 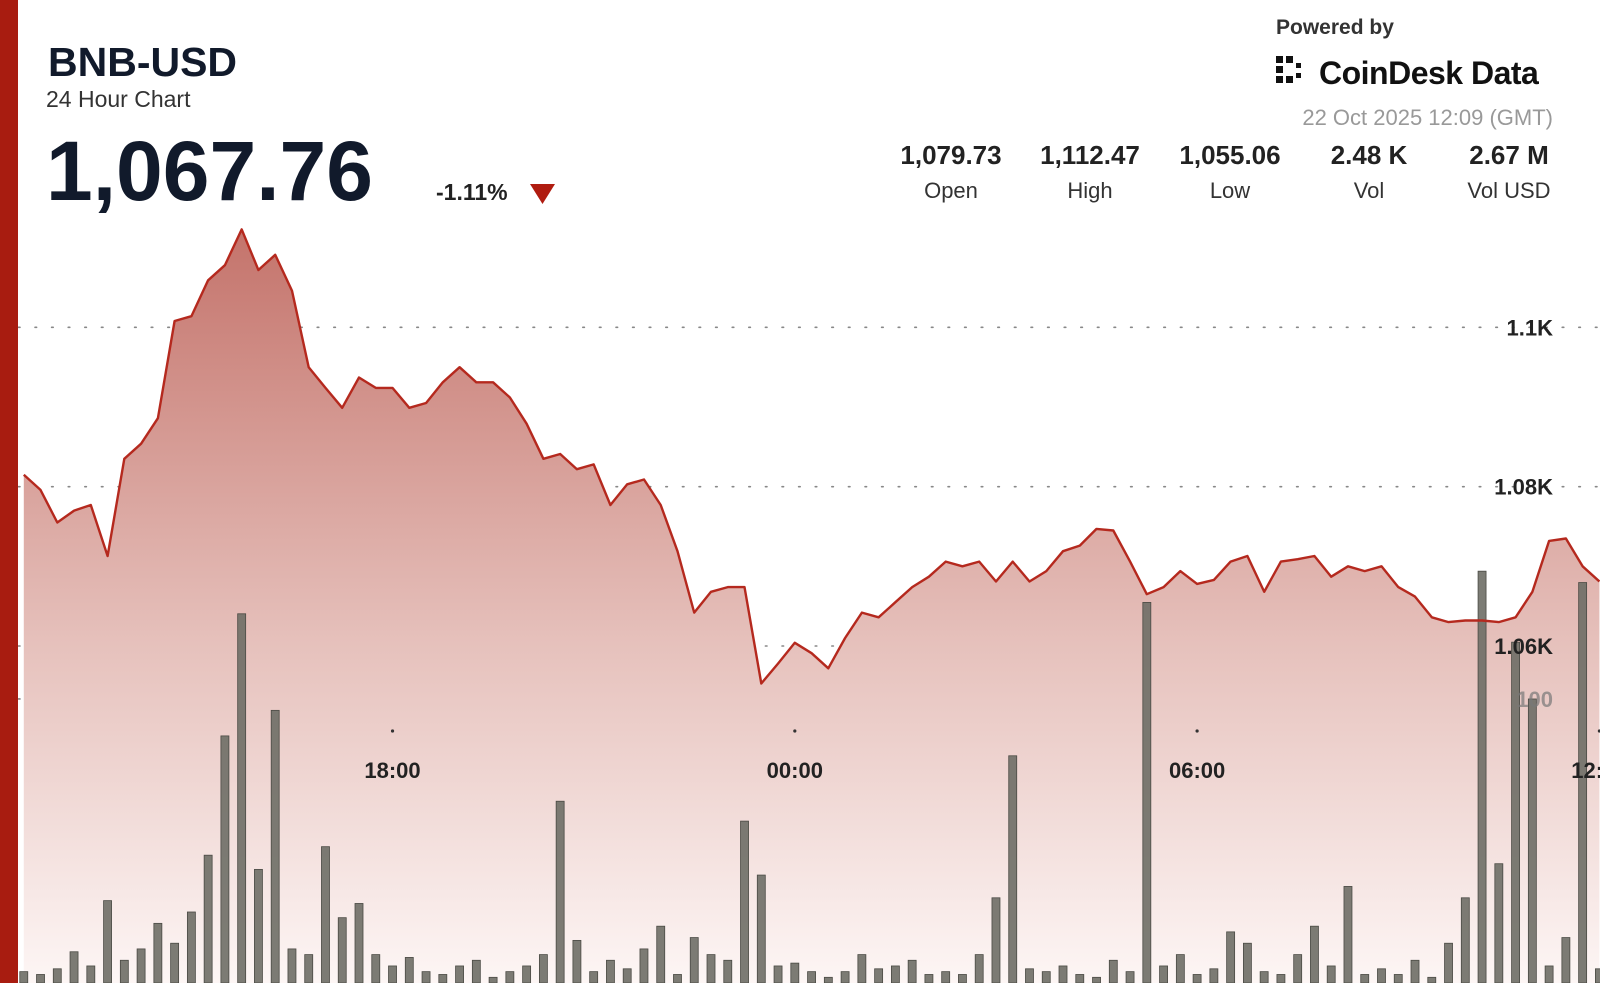 What do you see at coordinates (1523, 646) in the screenshot?
I see `y-tick-label: 1.06K` at bounding box center [1523, 646].